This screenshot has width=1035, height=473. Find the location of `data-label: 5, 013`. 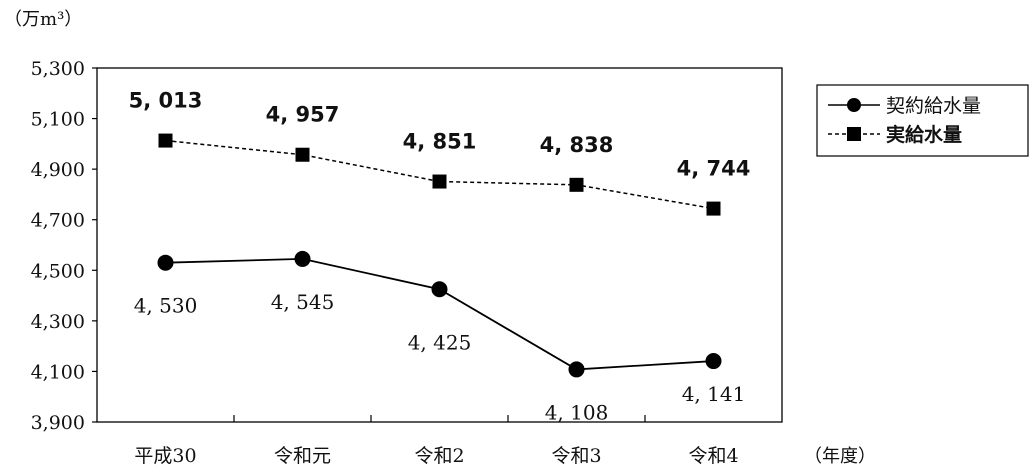

data-label: 5, 013 is located at coordinates (166, 101).